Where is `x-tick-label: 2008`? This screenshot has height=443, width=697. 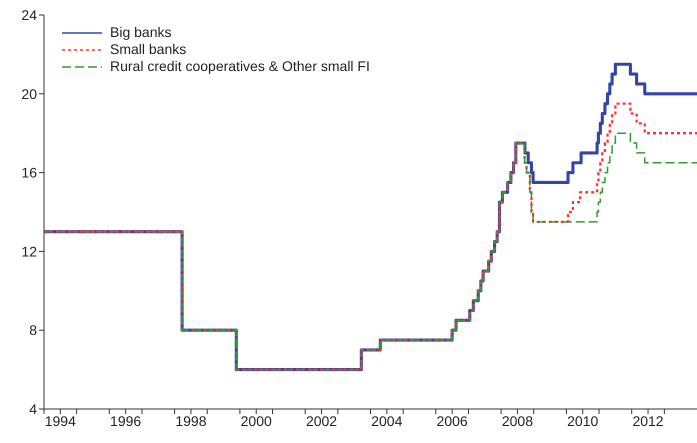
x-tick-label: 2008 is located at coordinates (518, 420).